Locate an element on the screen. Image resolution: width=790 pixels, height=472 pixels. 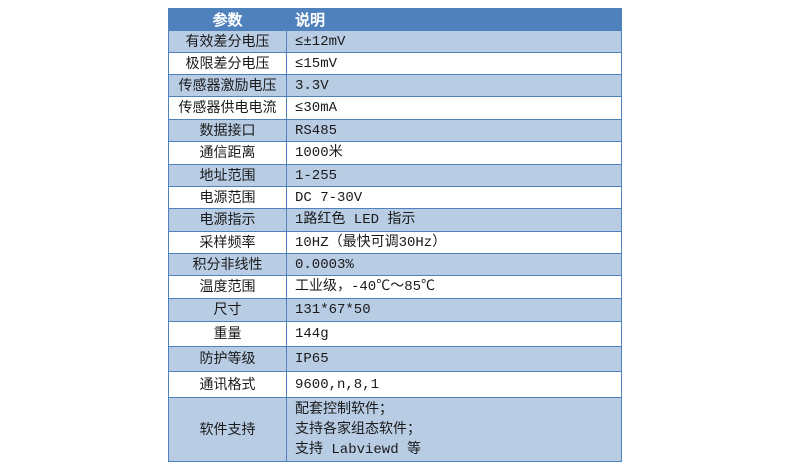
param-cell: 通信距离 is located at coordinates (227, 153).